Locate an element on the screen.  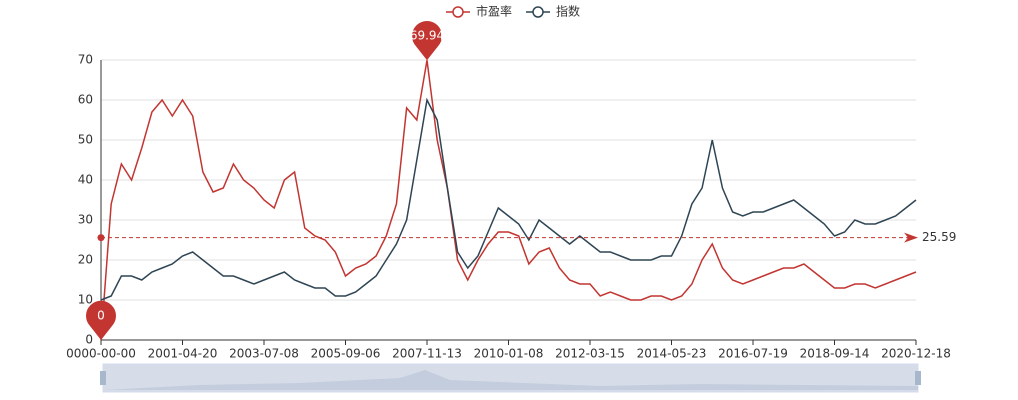
y-tick-label: 30 is located at coordinates (85, 220).